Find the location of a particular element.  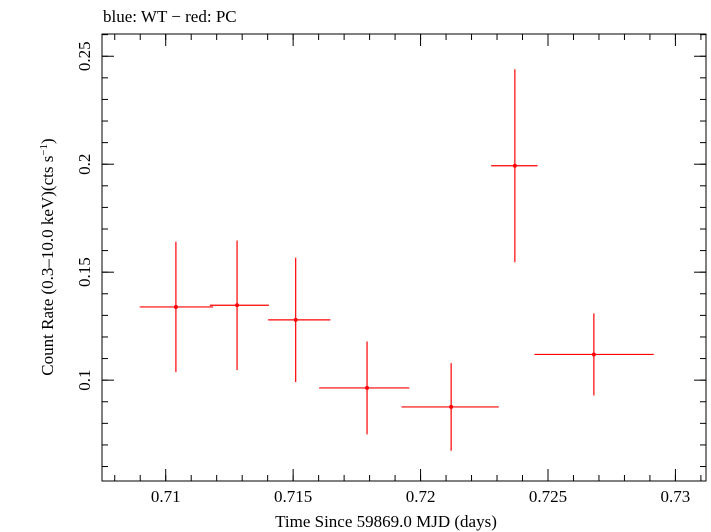

y-tick-label: 0.25 is located at coordinates (84, 56).